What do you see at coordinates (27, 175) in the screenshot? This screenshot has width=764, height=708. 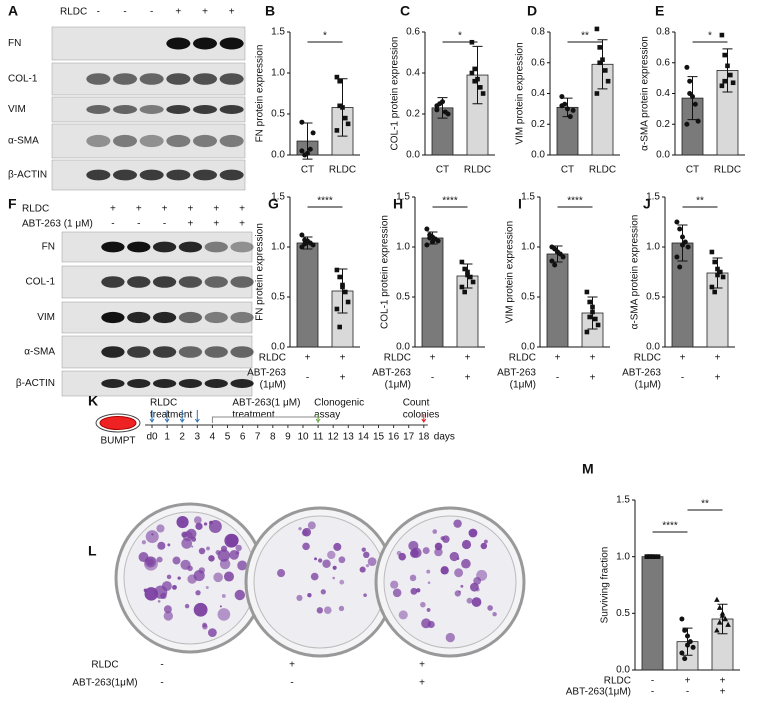 I see `blot-label: β-ACTIN` at bounding box center [27, 175].